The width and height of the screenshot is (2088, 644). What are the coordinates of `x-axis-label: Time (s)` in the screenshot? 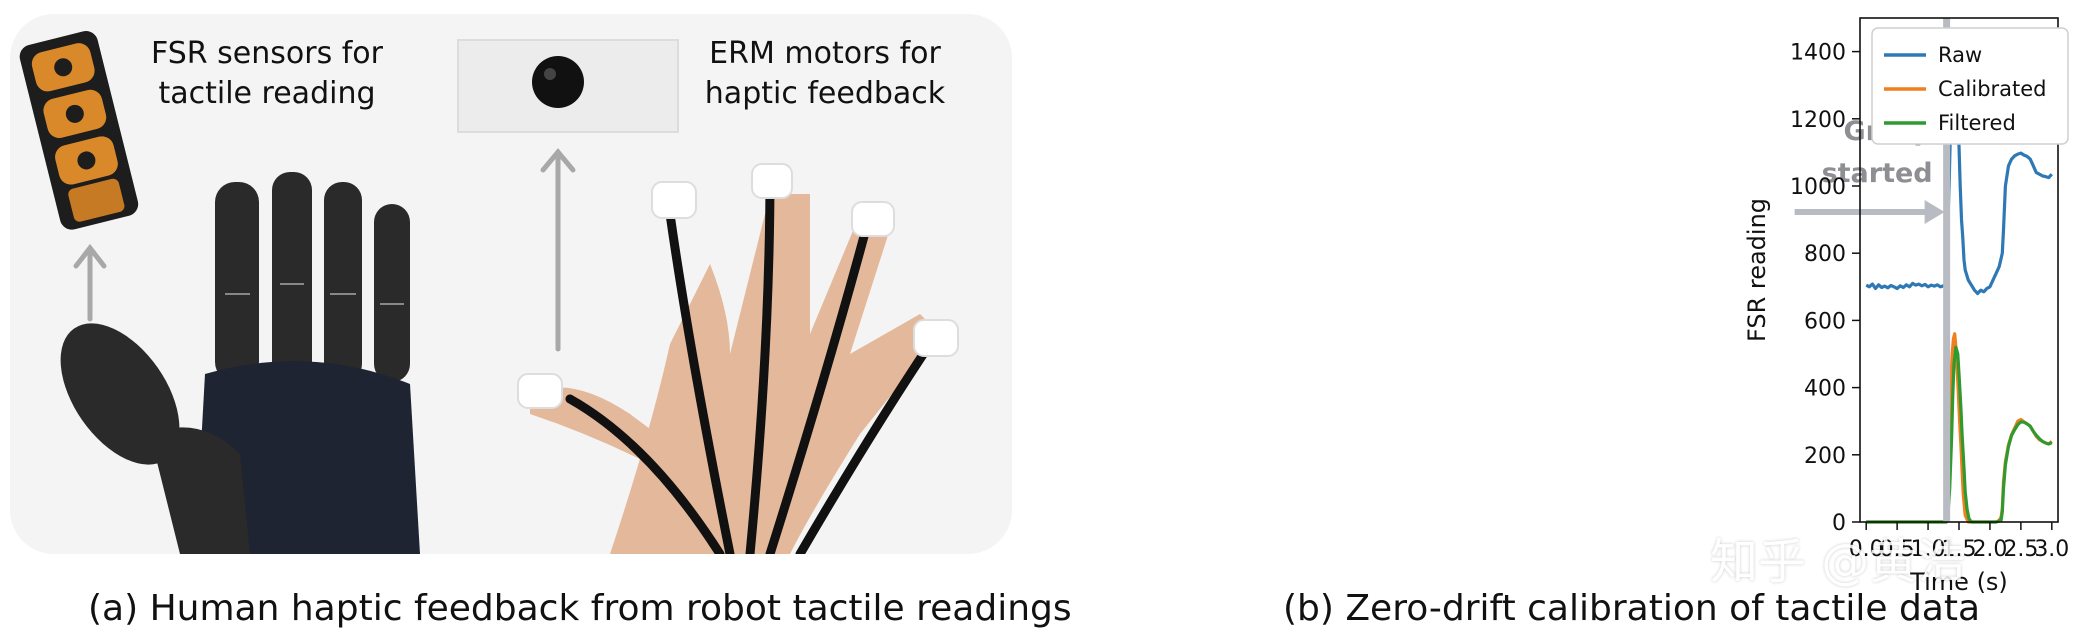 It's located at (1958, 582).